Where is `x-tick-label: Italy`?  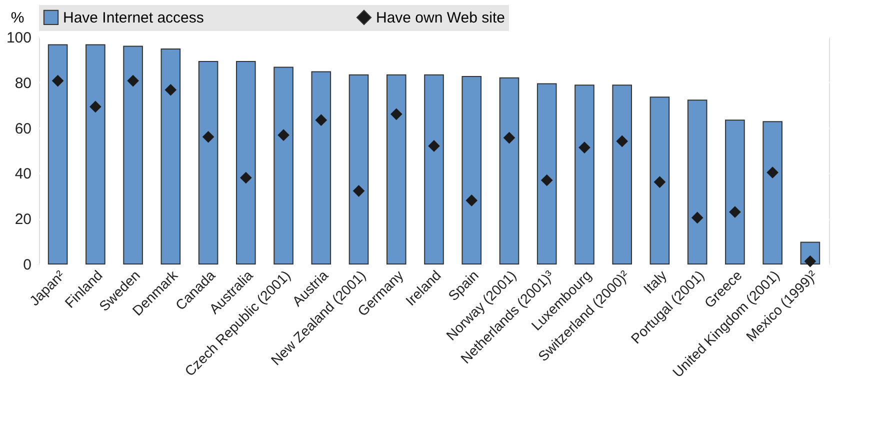 x-tick-label: Italy is located at coordinates (655, 282).